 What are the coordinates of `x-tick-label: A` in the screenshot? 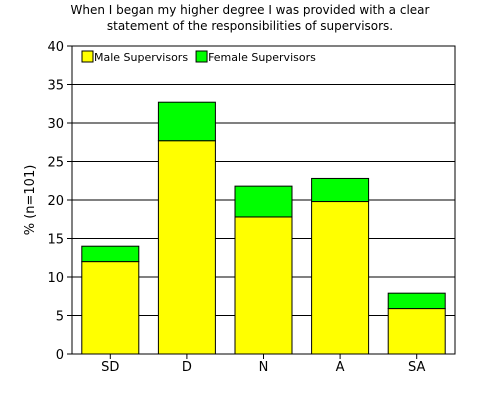 It's located at (340, 367).